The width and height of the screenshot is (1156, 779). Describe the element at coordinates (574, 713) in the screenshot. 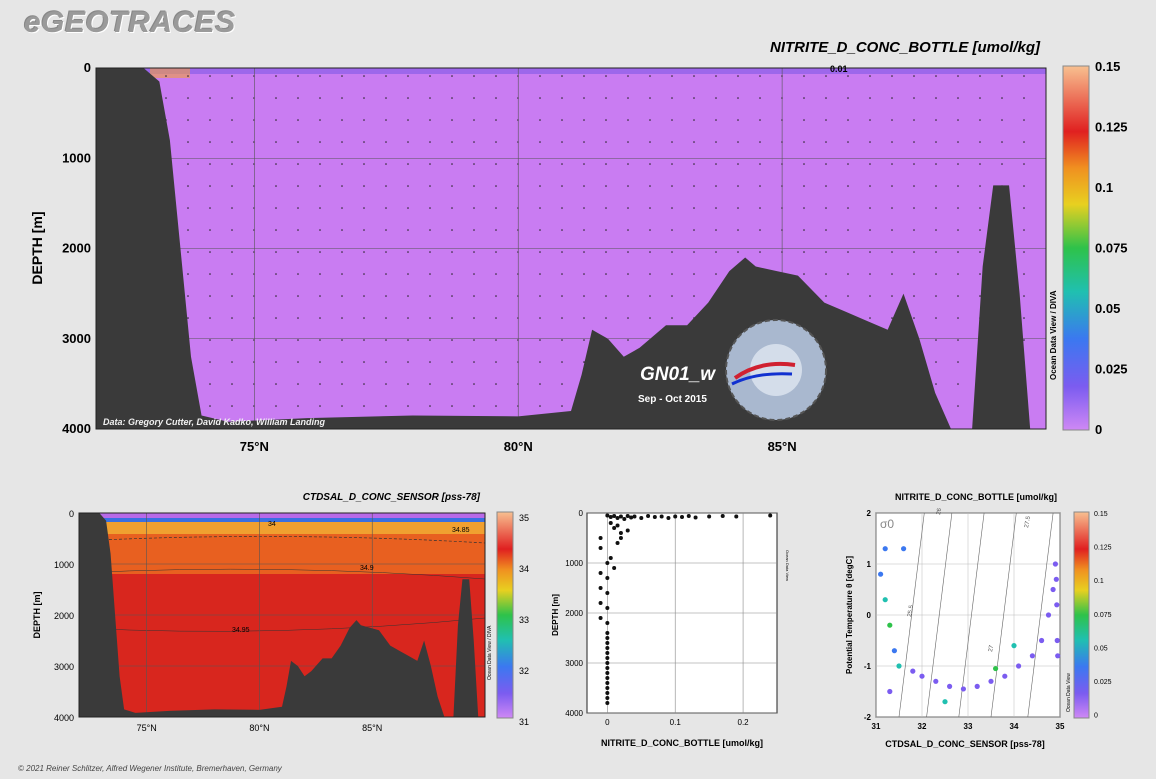

I see `profile-y-tick: 4000` at that location.